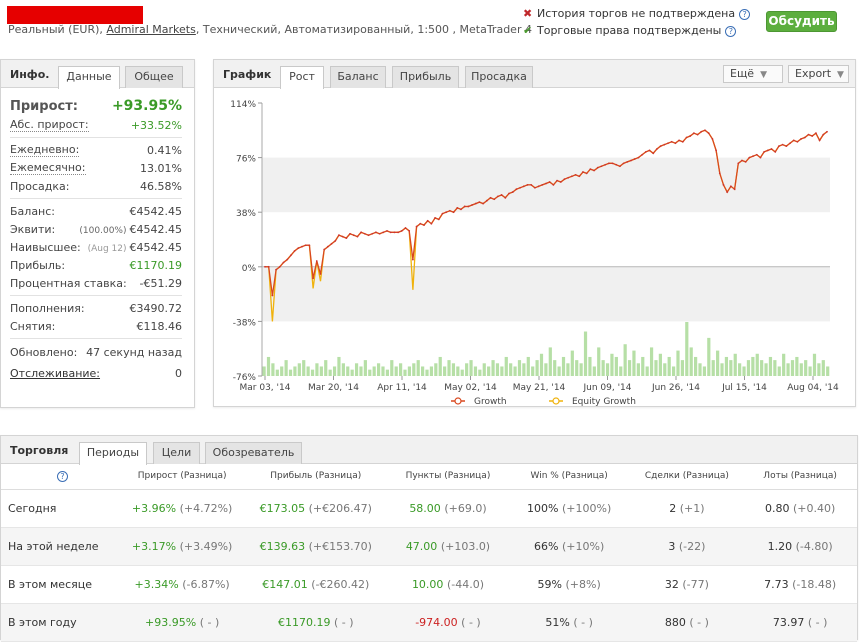 The width and height of the screenshot is (860, 642). What do you see at coordinates (692, 508) in the screenshot?
I see `diff-trades: (+1)` at bounding box center [692, 508].